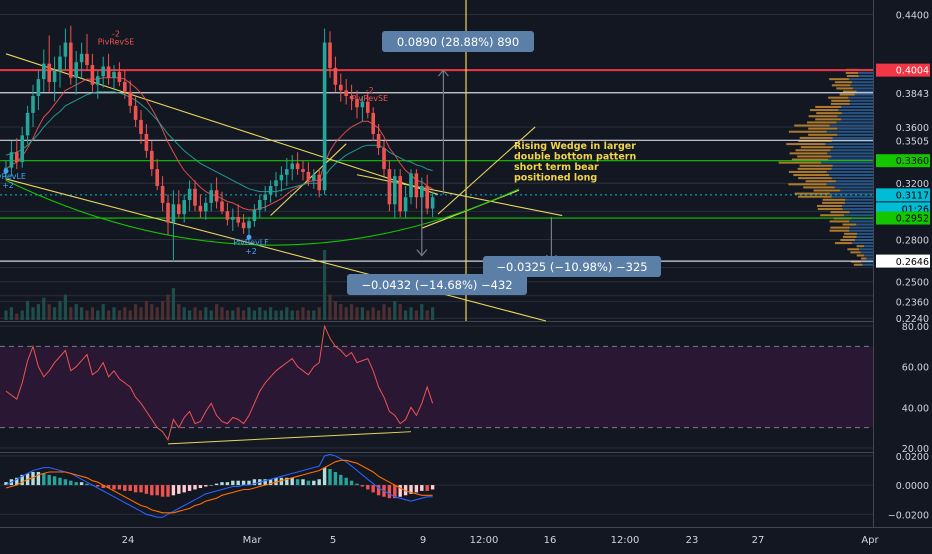 The width and height of the screenshot is (932, 554). I want to click on moving-average-line, so click(219, 142).